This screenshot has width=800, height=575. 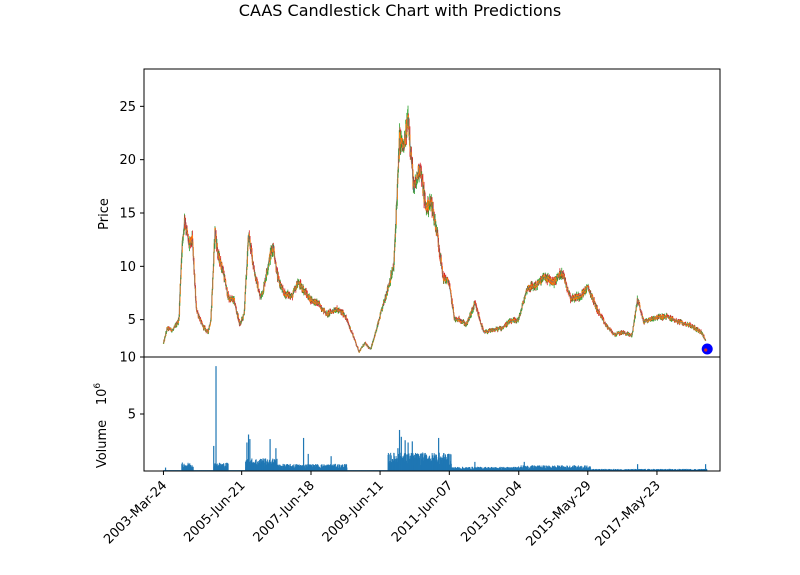 I want to click on prediction-inner-mark, so click(x=706, y=350).